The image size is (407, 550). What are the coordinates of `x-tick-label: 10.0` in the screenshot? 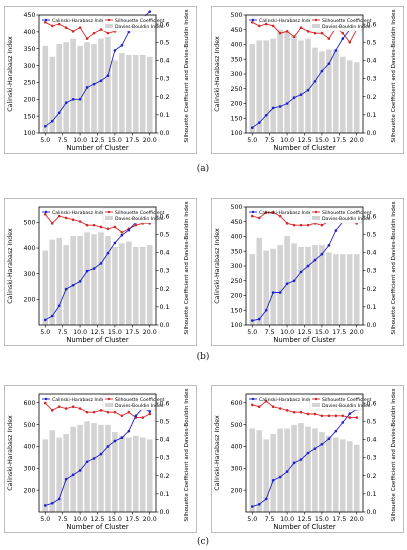 It's located at (287, 519).